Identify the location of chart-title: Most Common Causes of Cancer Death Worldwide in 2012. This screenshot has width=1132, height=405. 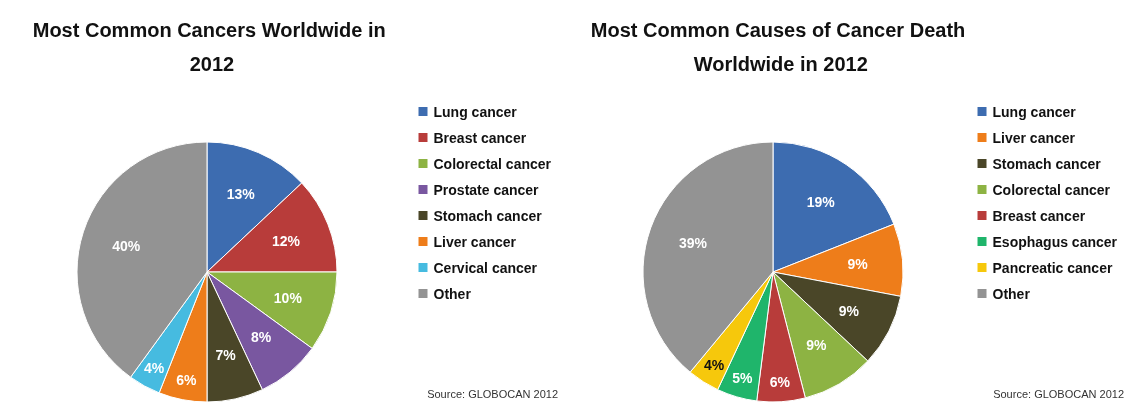
(778, 47).